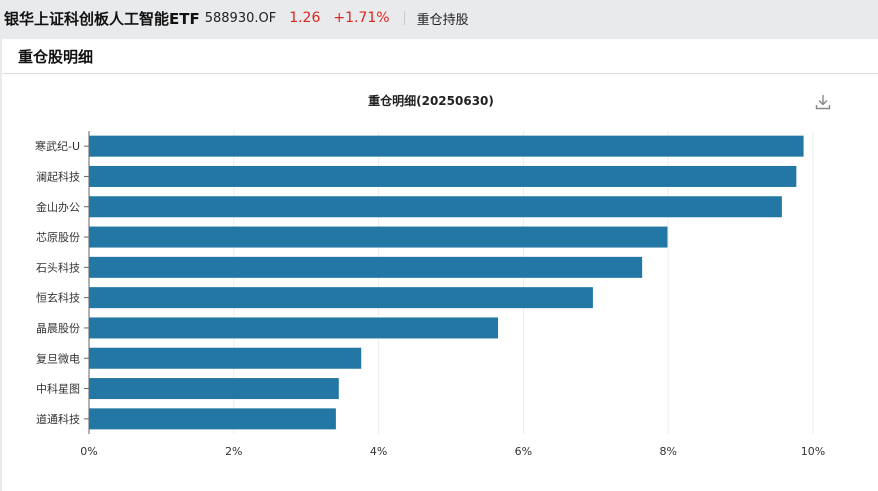 Image resolution: width=878 pixels, height=491 pixels. I want to click on x-tick-label: 6%, so click(523, 451).